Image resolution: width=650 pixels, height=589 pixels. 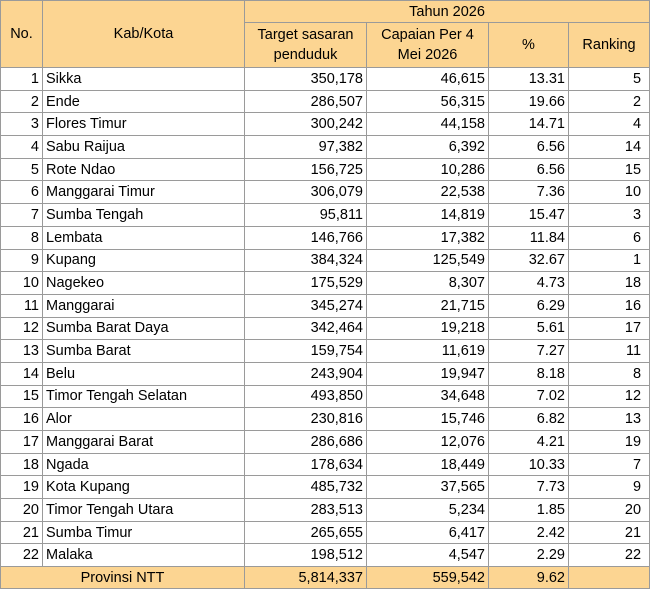 What do you see at coordinates (305, 396) in the screenshot?
I see `cell-target: 493,850` at bounding box center [305, 396].